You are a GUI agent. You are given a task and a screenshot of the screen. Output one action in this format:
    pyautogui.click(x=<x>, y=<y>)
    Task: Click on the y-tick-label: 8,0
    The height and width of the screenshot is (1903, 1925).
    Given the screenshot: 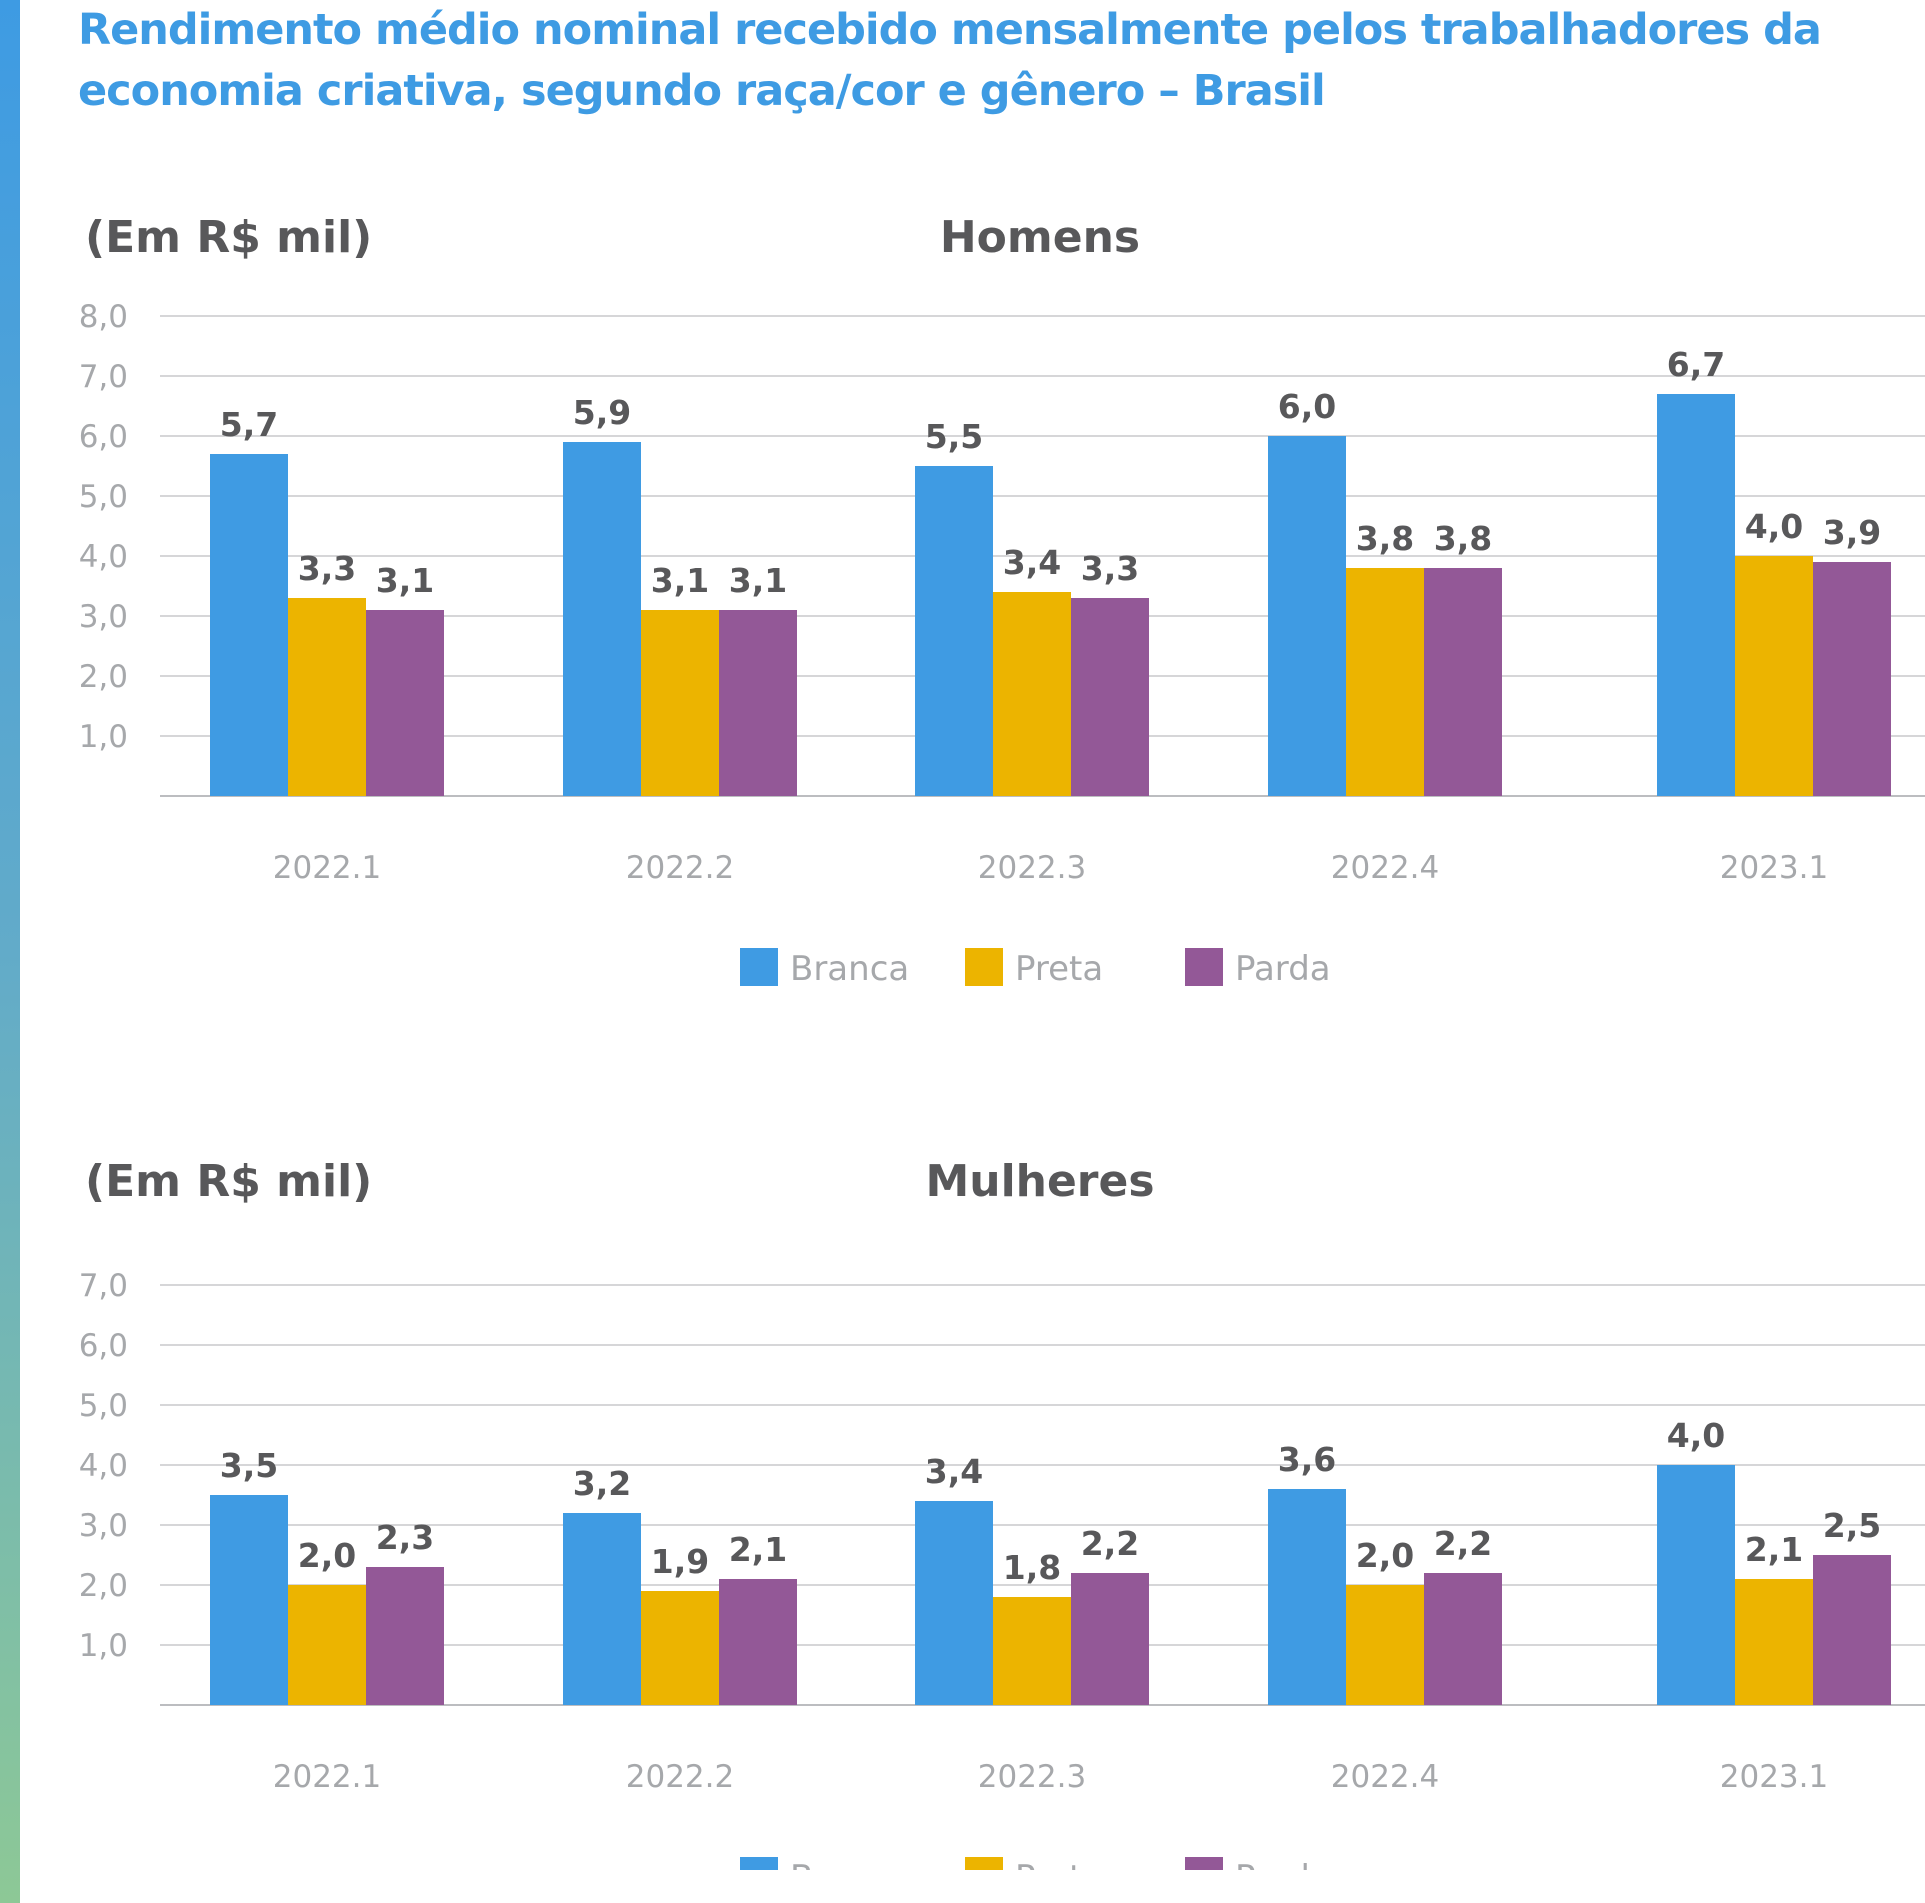 What is the action you would take?
    pyautogui.click(x=103, y=317)
    